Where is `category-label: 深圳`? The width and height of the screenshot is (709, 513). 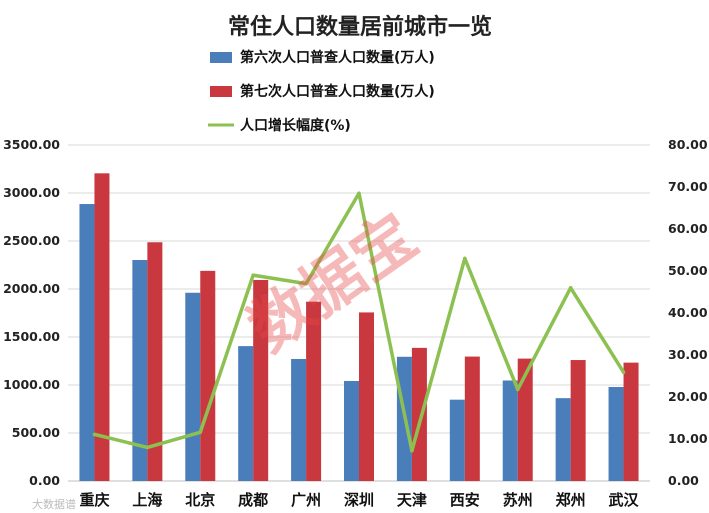 category-label: 深圳 is located at coordinates (359, 500).